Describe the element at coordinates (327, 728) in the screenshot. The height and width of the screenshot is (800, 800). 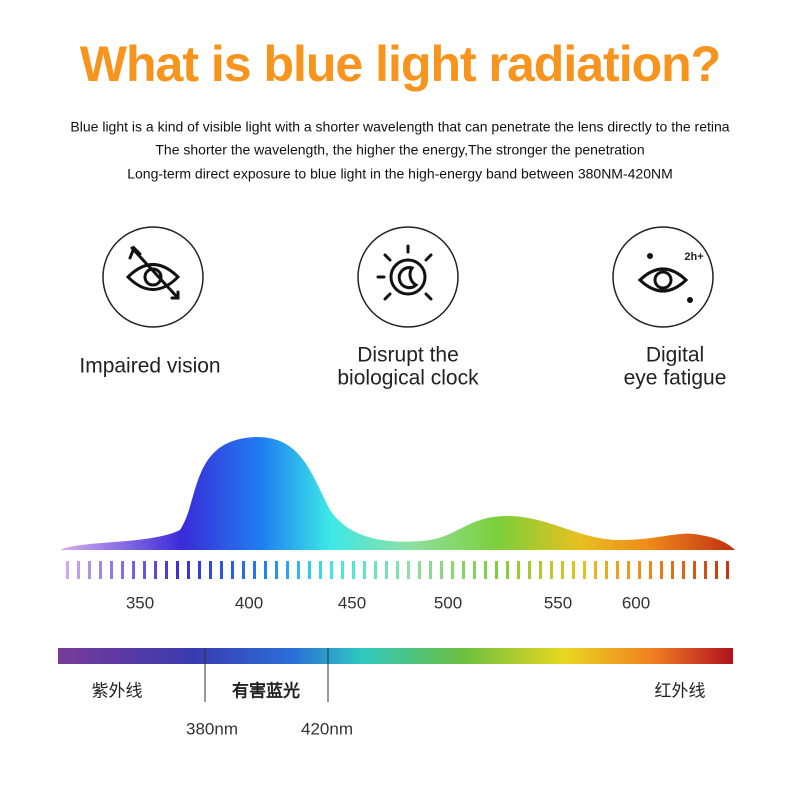
I see `bound-label: 420nm` at that location.